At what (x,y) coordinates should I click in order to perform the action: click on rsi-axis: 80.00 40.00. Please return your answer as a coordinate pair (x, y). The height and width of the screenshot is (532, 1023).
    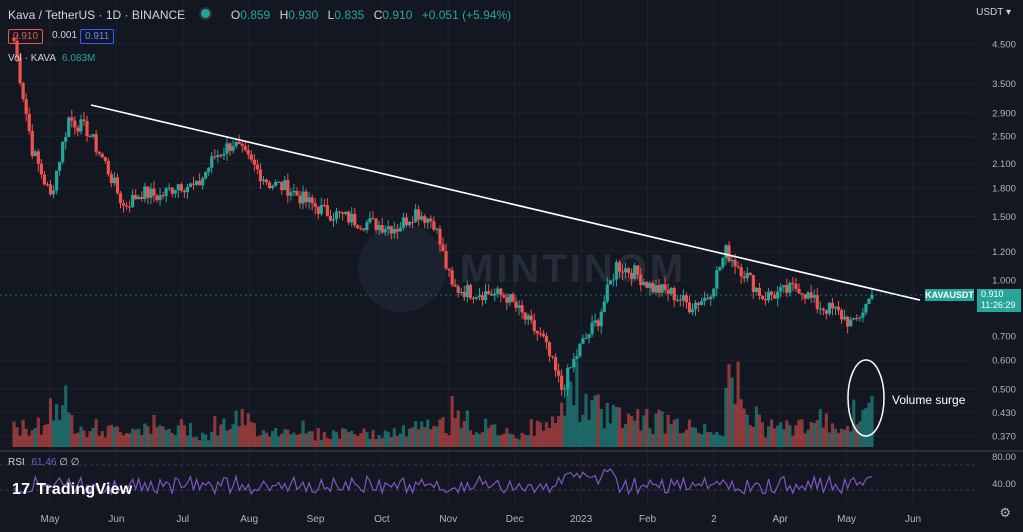
    Looking at the image, I should click on (1004, 471).